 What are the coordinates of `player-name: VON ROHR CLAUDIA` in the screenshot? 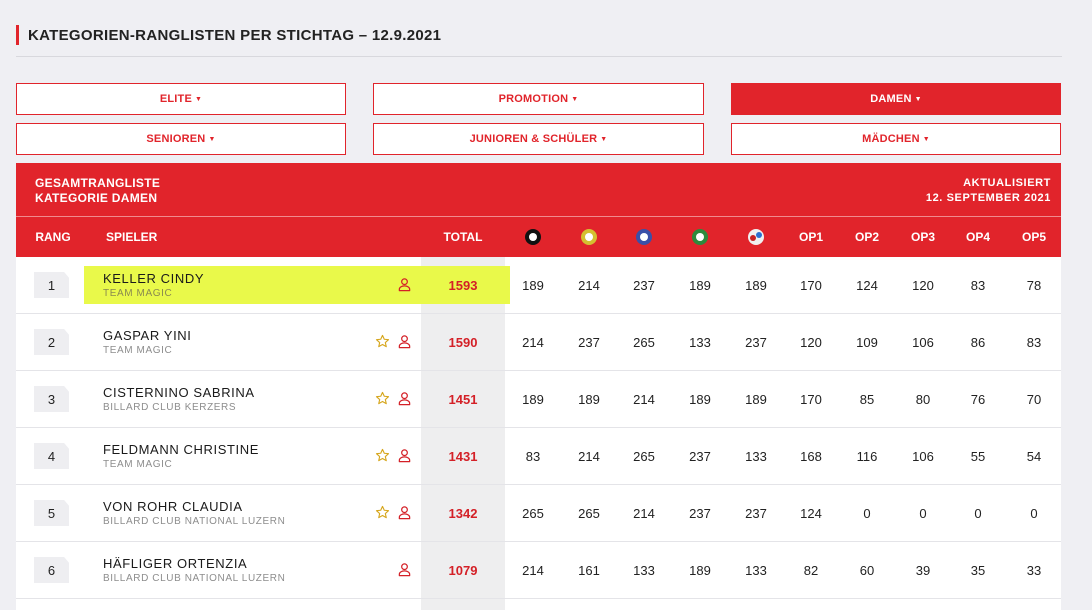 It's located at (173, 506).